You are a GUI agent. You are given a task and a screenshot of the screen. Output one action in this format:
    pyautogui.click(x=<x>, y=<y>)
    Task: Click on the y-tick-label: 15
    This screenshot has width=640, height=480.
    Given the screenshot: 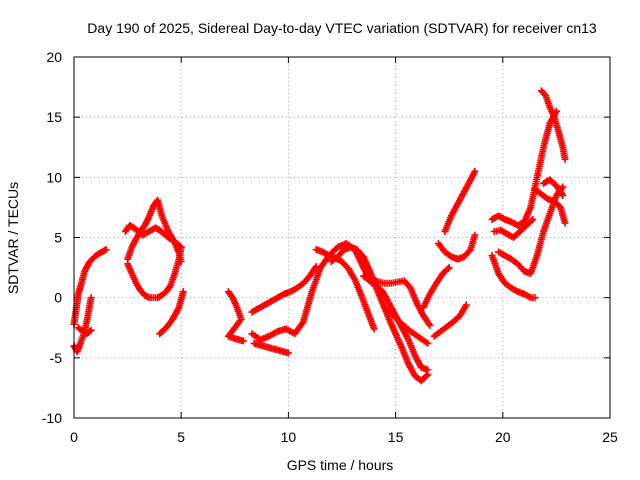 What is the action you would take?
    pyautogui.click(x=54, y=117)
    